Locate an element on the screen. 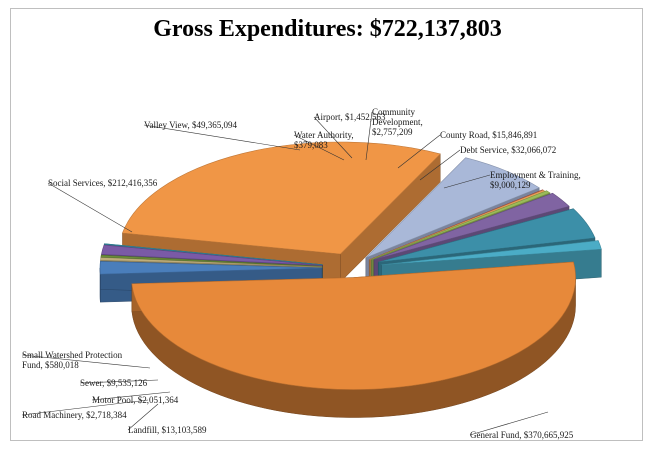 The image size is (655, 449). slice-label: Community Development, $2,757,209 is located at coordinates (397, 122).